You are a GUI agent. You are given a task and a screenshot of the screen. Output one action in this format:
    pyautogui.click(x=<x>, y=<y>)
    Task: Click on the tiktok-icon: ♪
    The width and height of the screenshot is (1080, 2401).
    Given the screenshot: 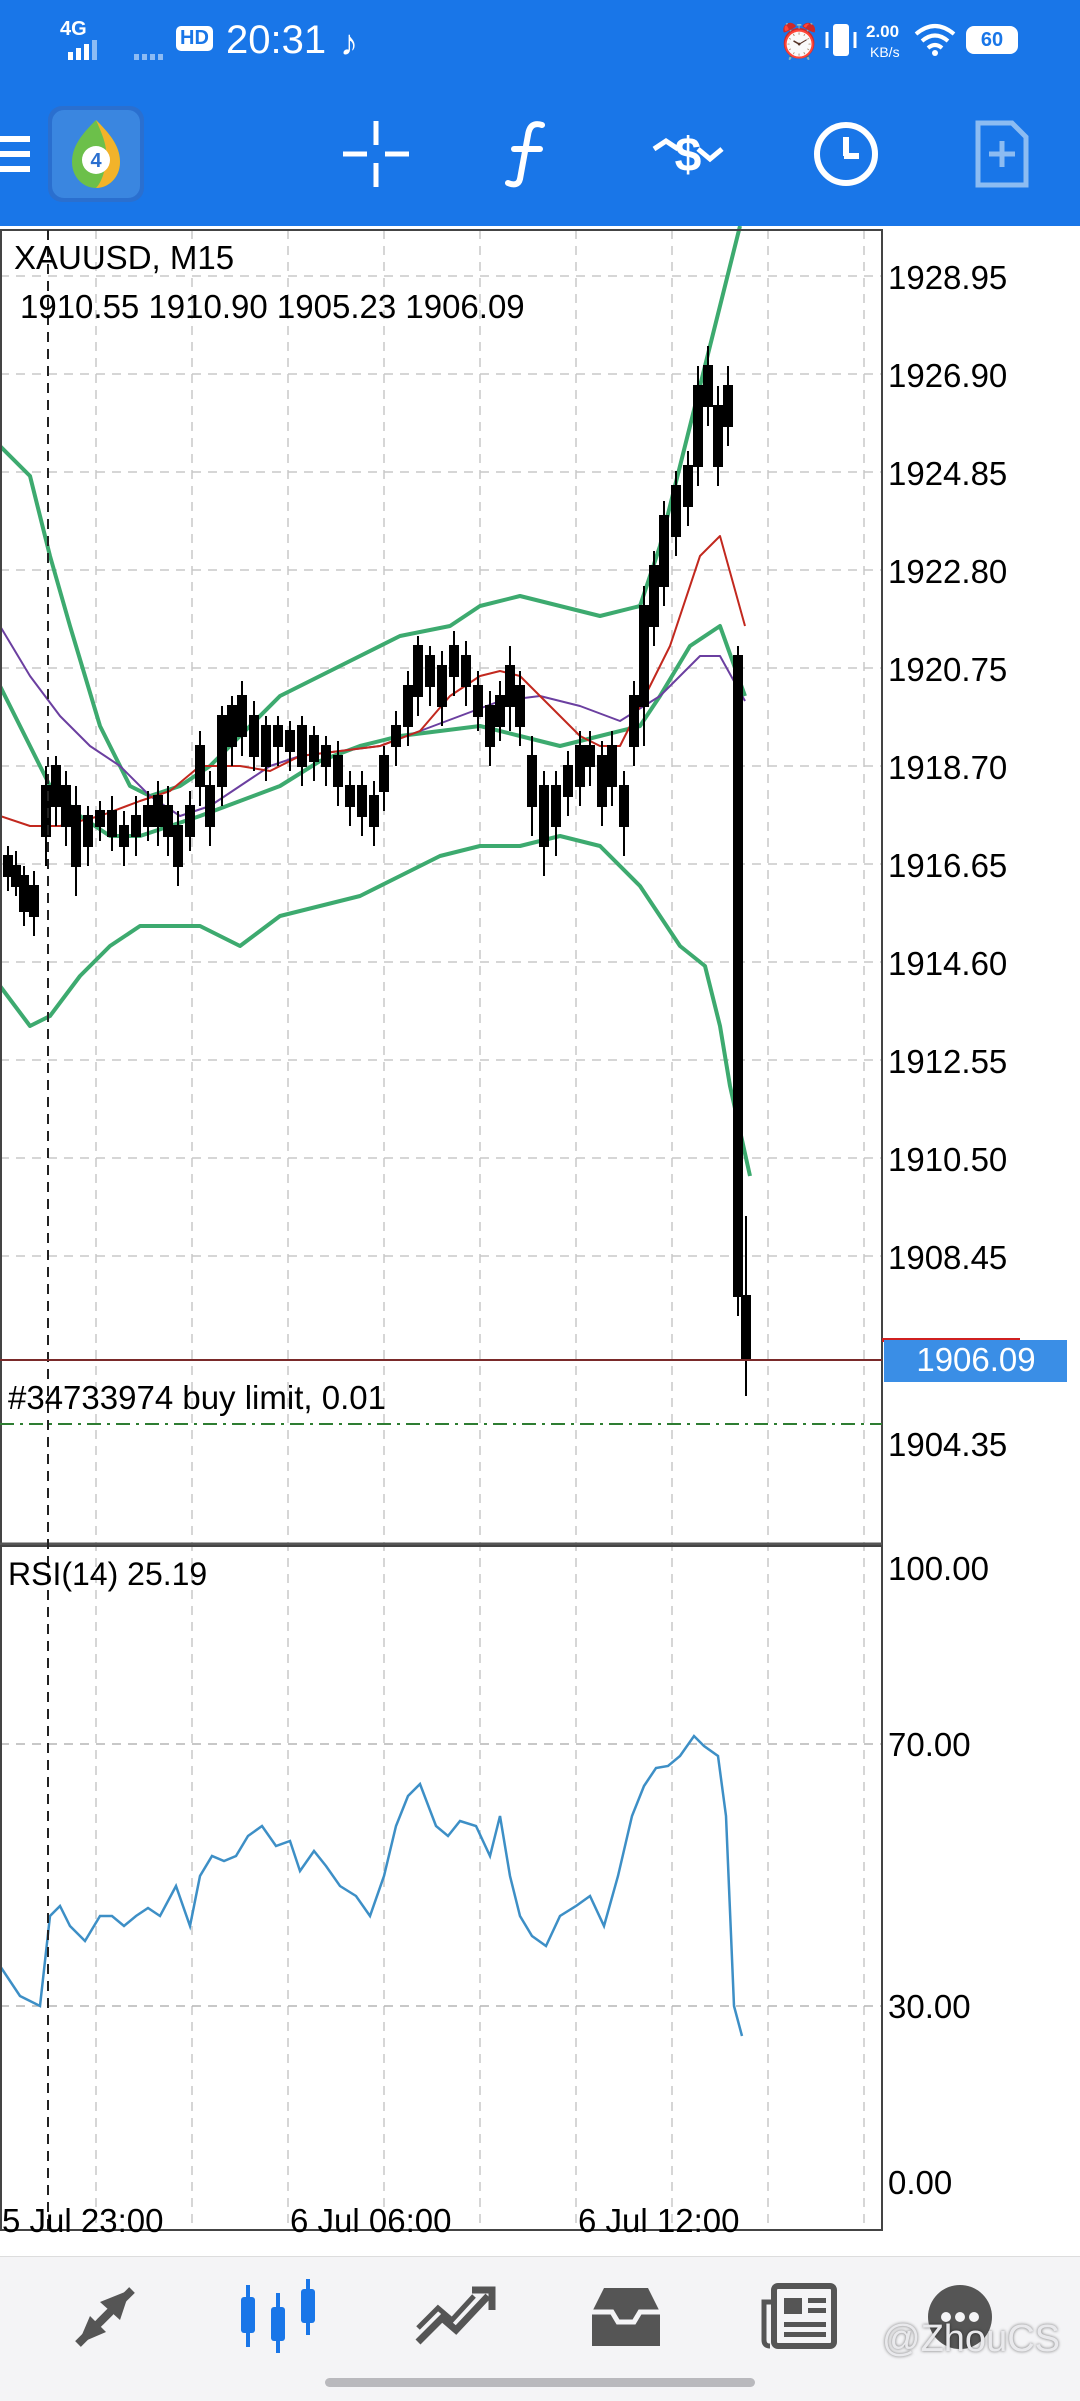 What is the action you would take?
    pyautogui.click(x=349, y=42)
    